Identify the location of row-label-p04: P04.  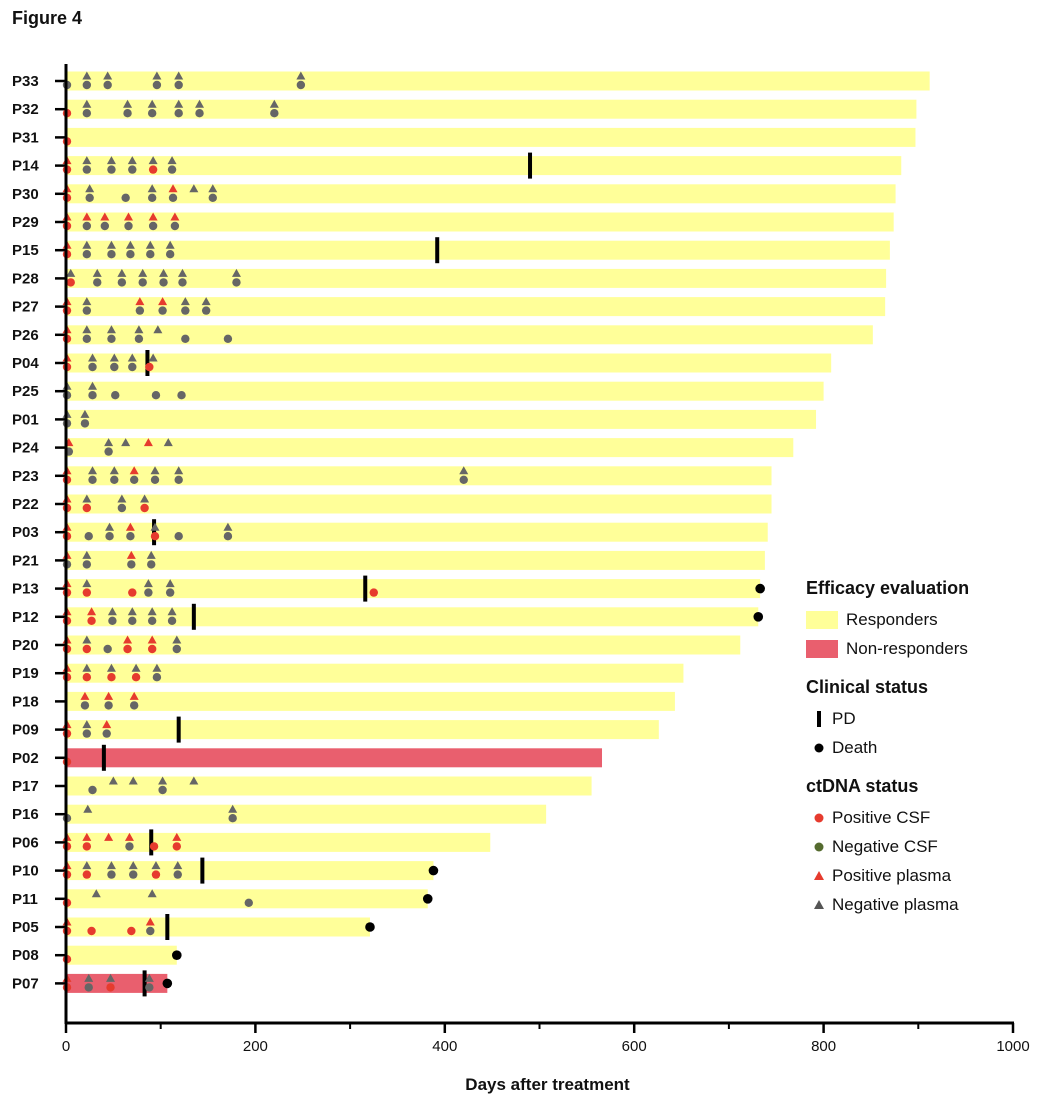
(25, 363).